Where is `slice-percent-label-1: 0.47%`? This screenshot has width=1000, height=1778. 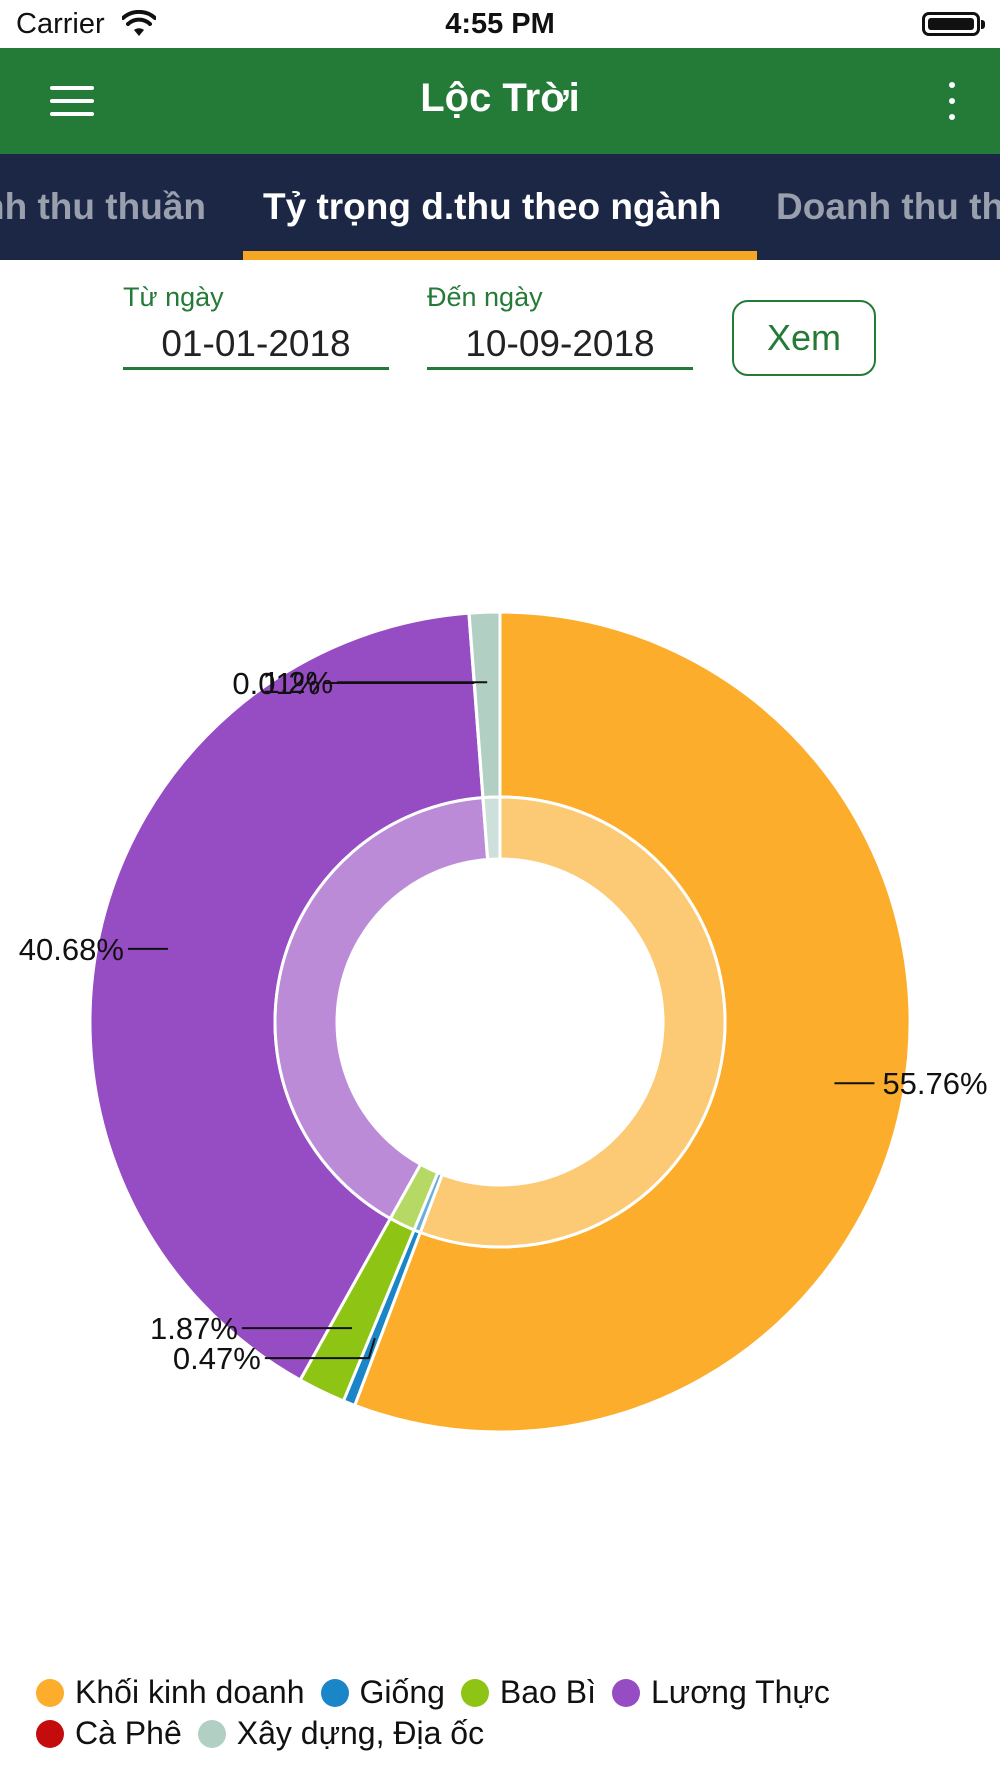
slice-percent-label-1: 0.47% is located at coordinates (217, 1358).